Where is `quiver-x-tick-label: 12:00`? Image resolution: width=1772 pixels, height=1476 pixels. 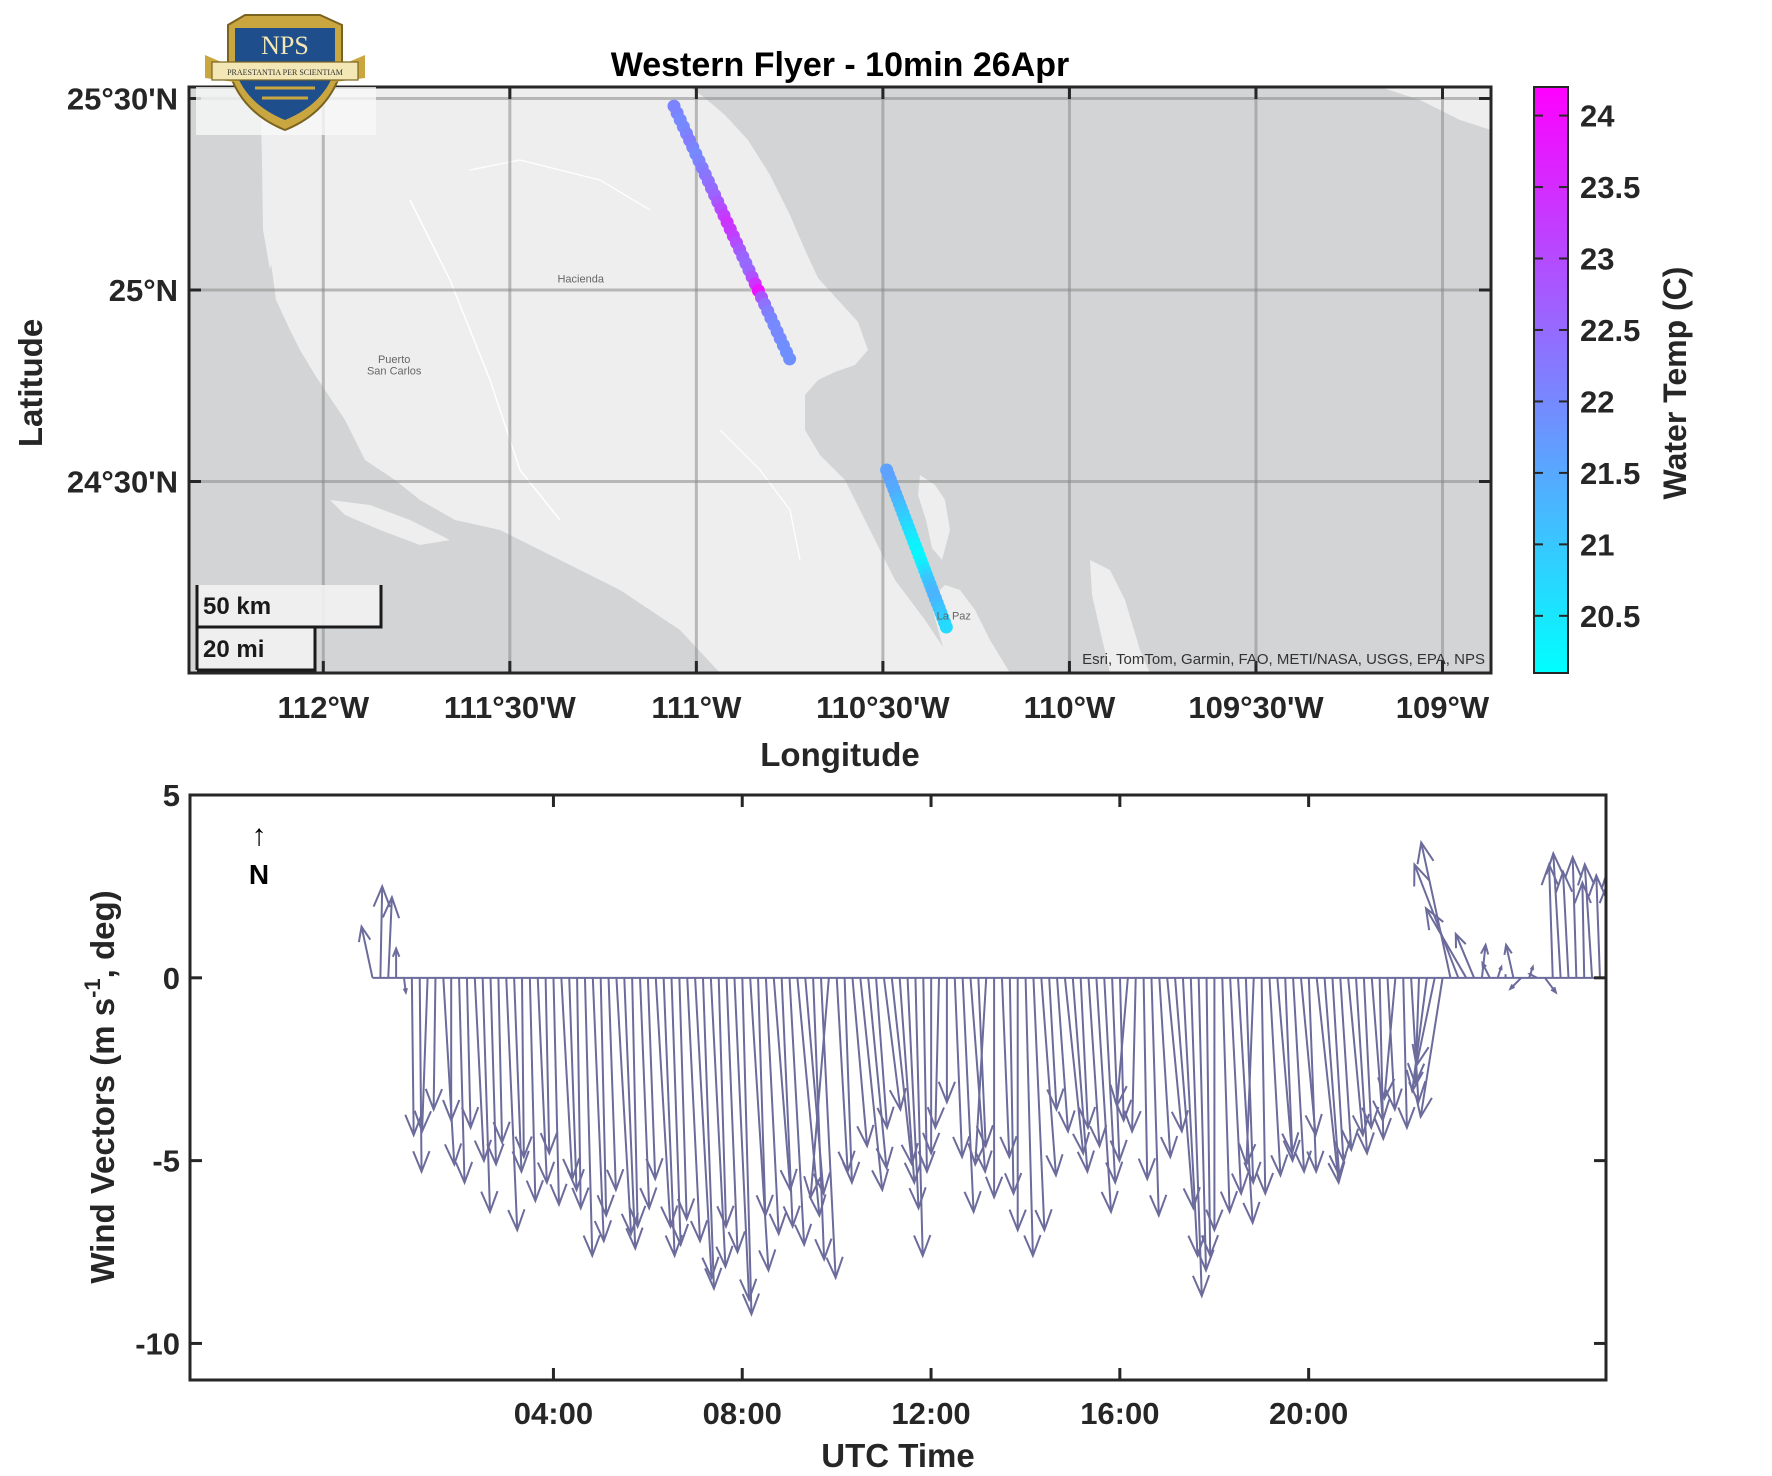 quiver-x-tick-label: 12:00 is located at coordinates (930, 1413).